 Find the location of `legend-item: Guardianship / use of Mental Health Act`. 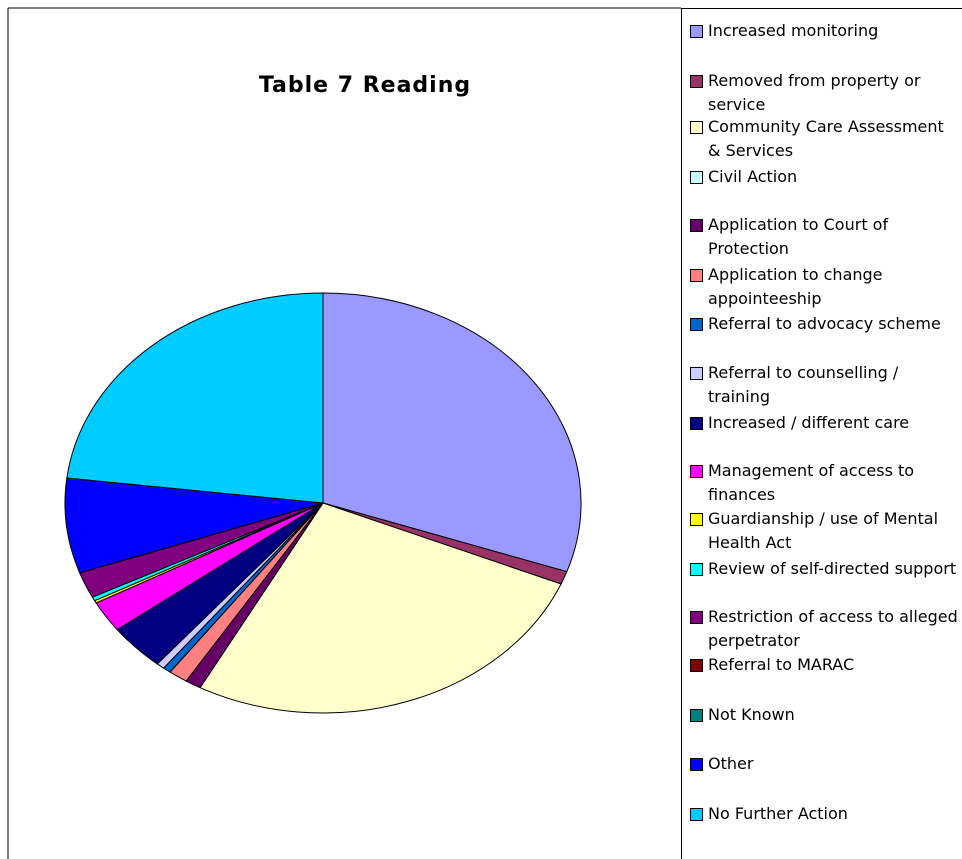

legend-item: Guardianship / use of Mental Health Act is located at coordinates (826, 531).